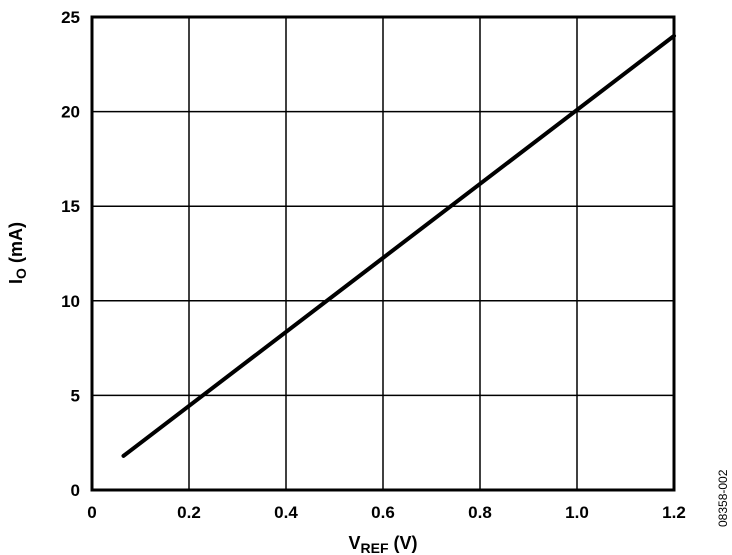 This screenshot has height=555, width=732. Describe the element at coordinates (70, 301) in the screenshot. I see `y-tick-label: 10` at that location.